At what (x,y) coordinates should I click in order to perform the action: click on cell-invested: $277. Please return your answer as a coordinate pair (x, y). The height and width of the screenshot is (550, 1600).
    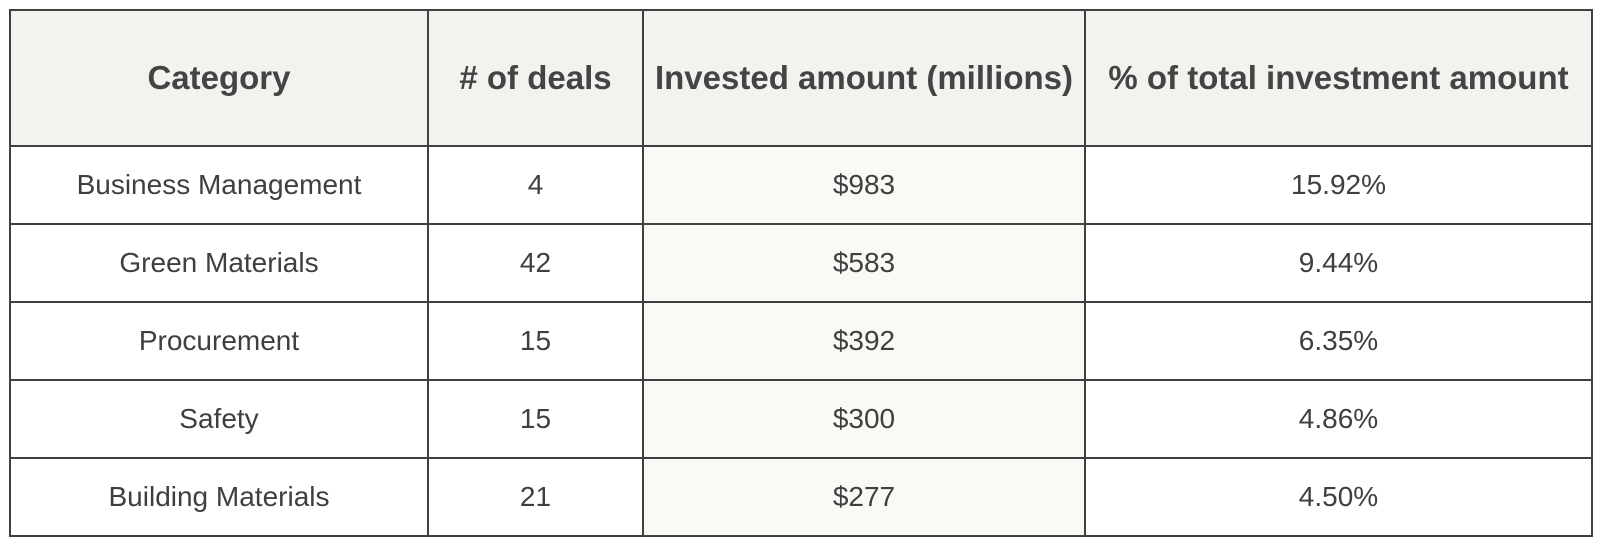
    Looking at the image, I should click on (864, 497).